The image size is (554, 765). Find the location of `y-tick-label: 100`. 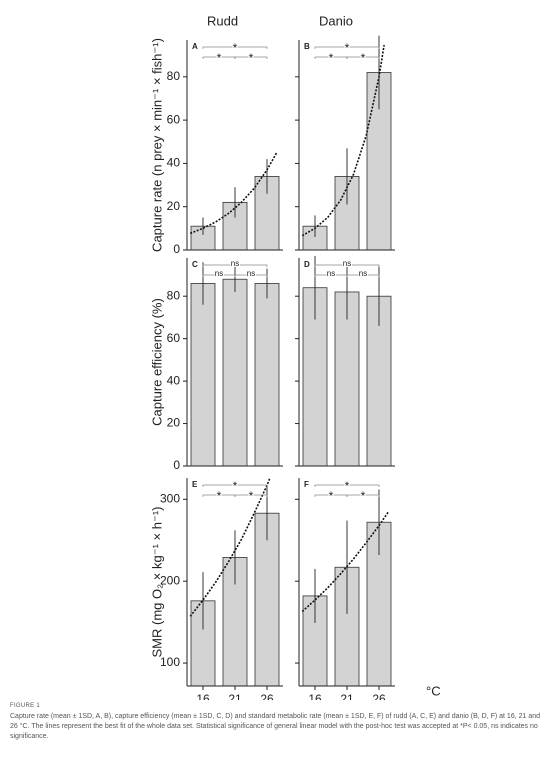

y-tick-label: 100 is located at coordinates (170, 662).